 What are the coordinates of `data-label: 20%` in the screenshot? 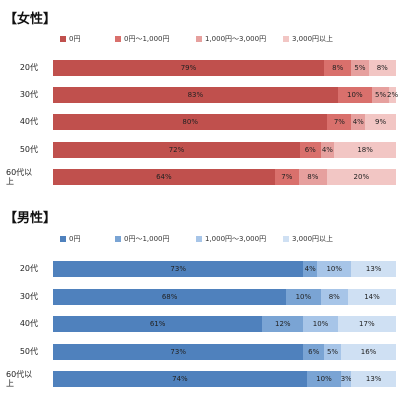 It's located at (361, 177).